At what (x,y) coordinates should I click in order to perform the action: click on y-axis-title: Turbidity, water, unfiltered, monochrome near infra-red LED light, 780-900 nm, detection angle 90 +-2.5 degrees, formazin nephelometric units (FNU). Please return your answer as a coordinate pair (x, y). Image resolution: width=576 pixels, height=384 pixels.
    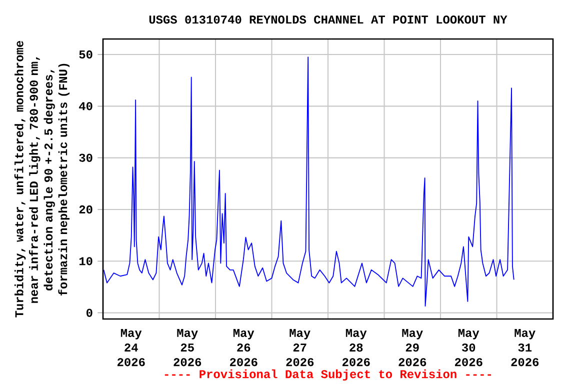
    Looking at the image, I should click on (42, 179).